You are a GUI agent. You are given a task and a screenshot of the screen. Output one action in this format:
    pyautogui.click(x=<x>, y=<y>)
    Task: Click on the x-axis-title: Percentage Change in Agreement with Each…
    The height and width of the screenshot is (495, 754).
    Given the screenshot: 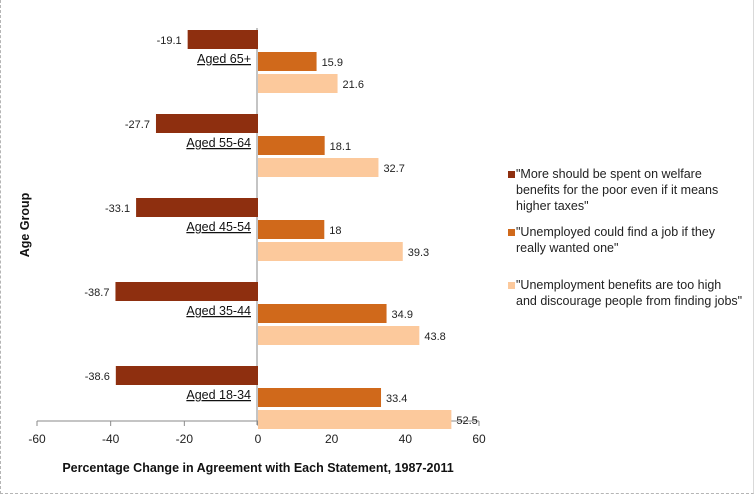 What is the action you would take?
    pyautogui.click(x=257, y=468)
    